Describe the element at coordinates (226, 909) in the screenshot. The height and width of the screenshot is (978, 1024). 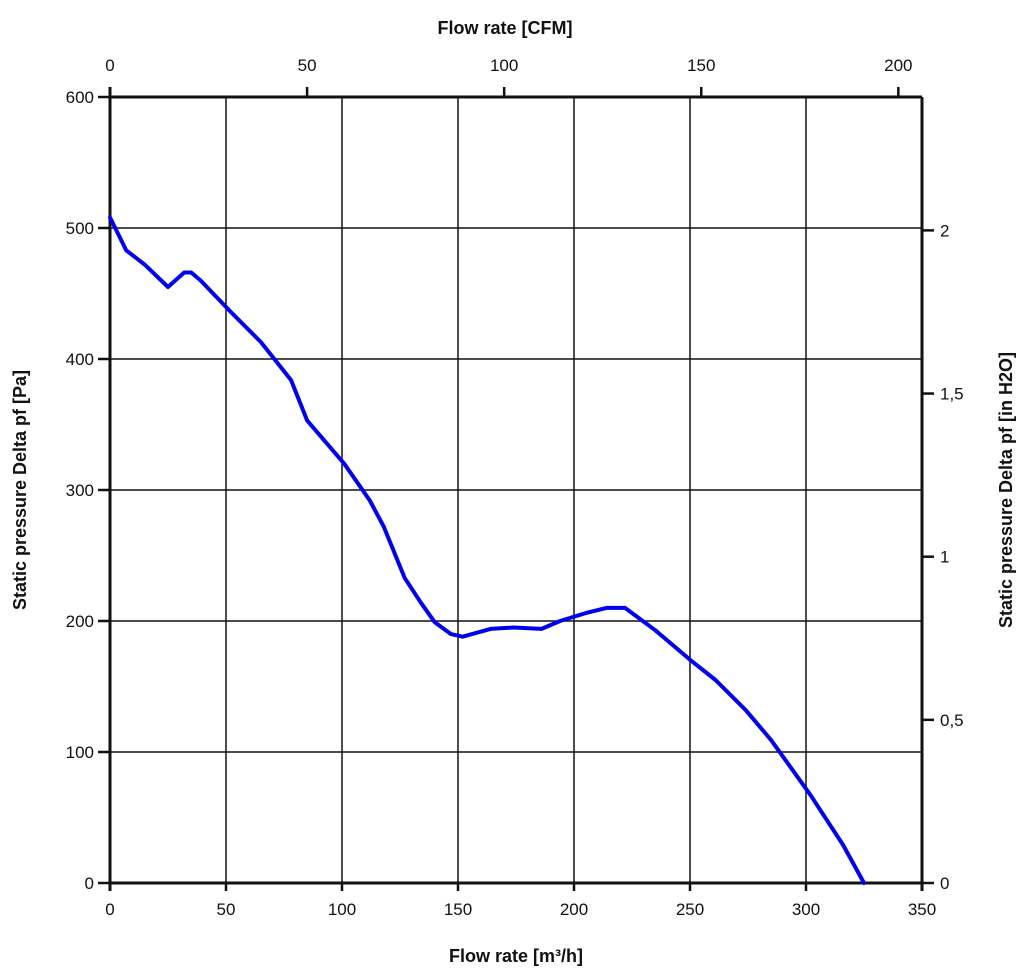
I see `x-tick-label: 50` at that location.